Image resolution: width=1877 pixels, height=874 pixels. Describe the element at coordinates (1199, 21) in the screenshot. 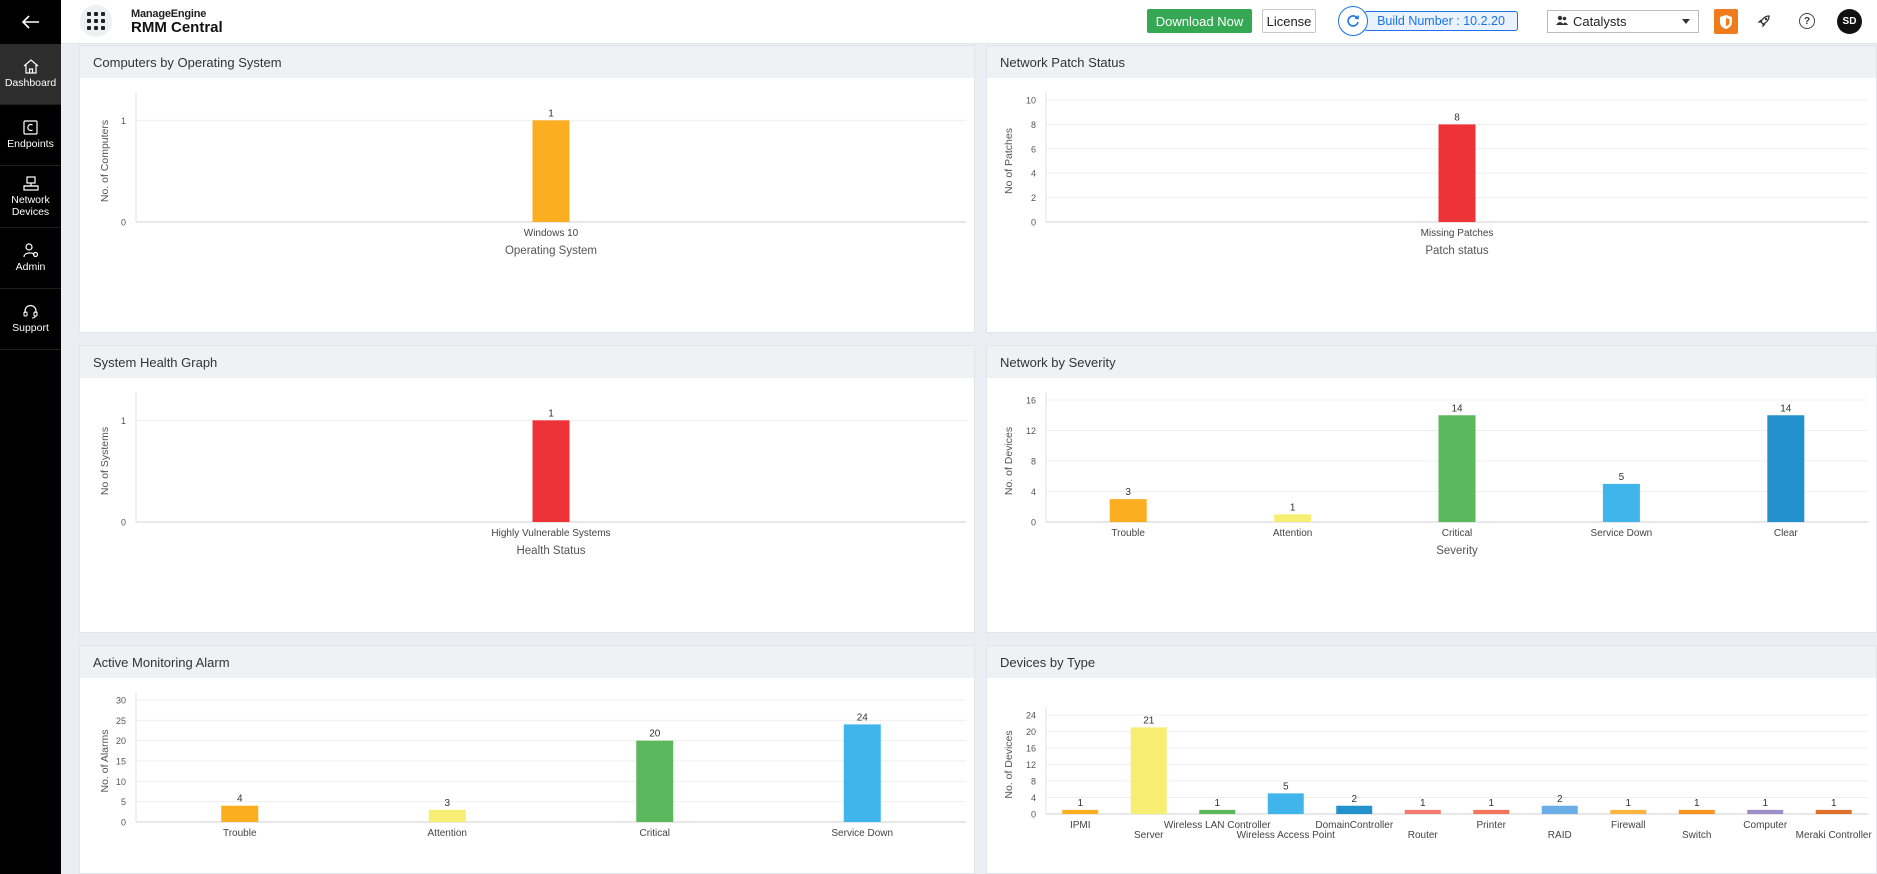

I see `download-now-button: Download Now` at that location.